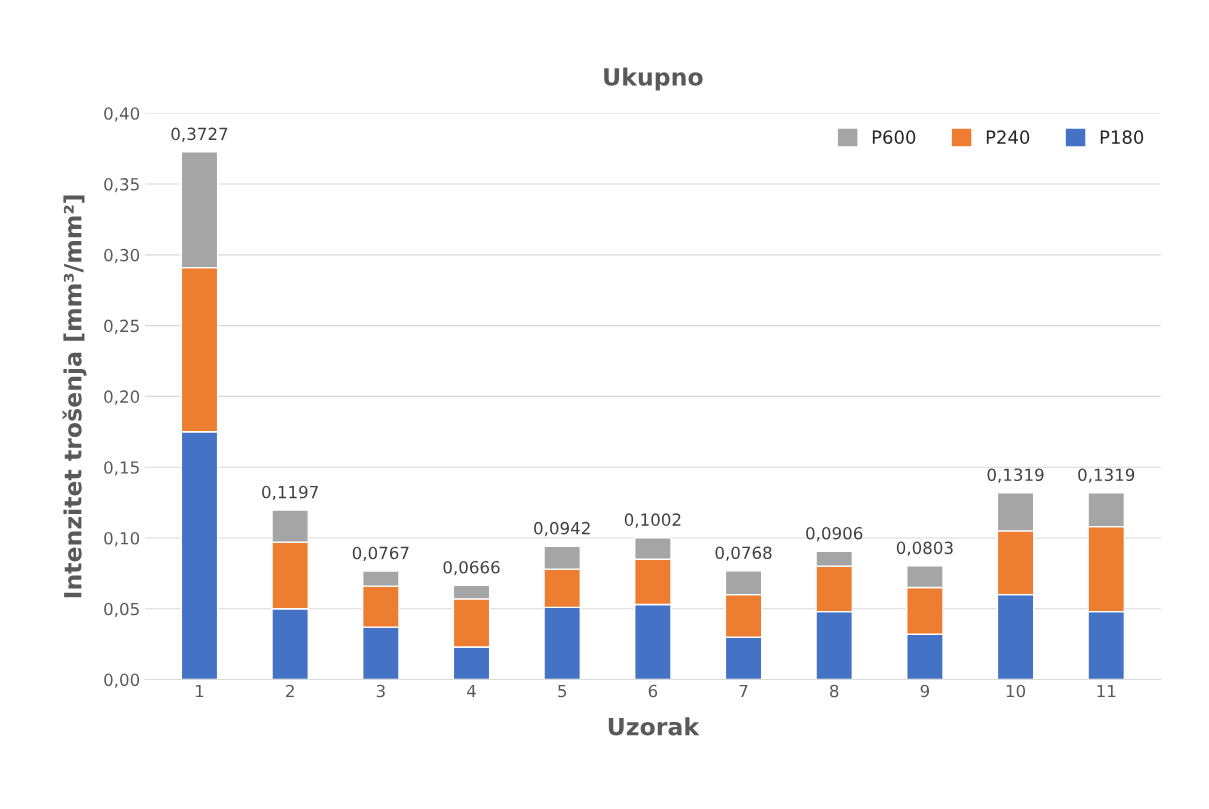  What do you see at coordinates (653, 691) in the screenshot?
I see `x-tick-label: 6` at bounding box center [653, 691].